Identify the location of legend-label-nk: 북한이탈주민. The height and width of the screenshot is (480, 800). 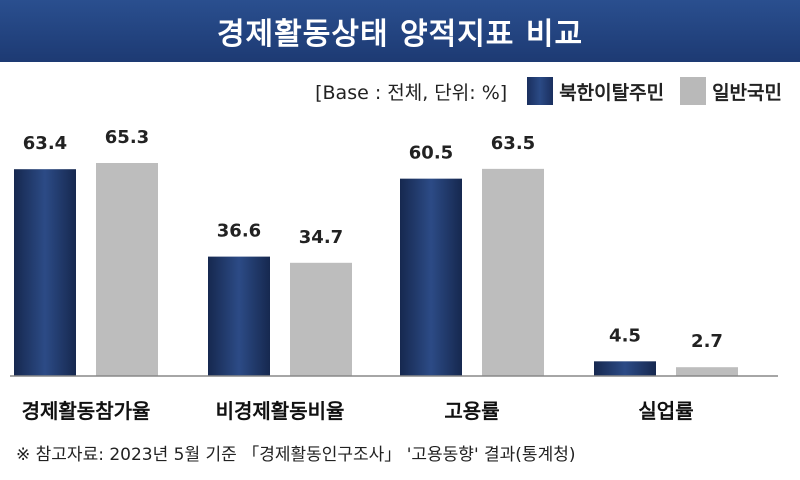
(612, 92).